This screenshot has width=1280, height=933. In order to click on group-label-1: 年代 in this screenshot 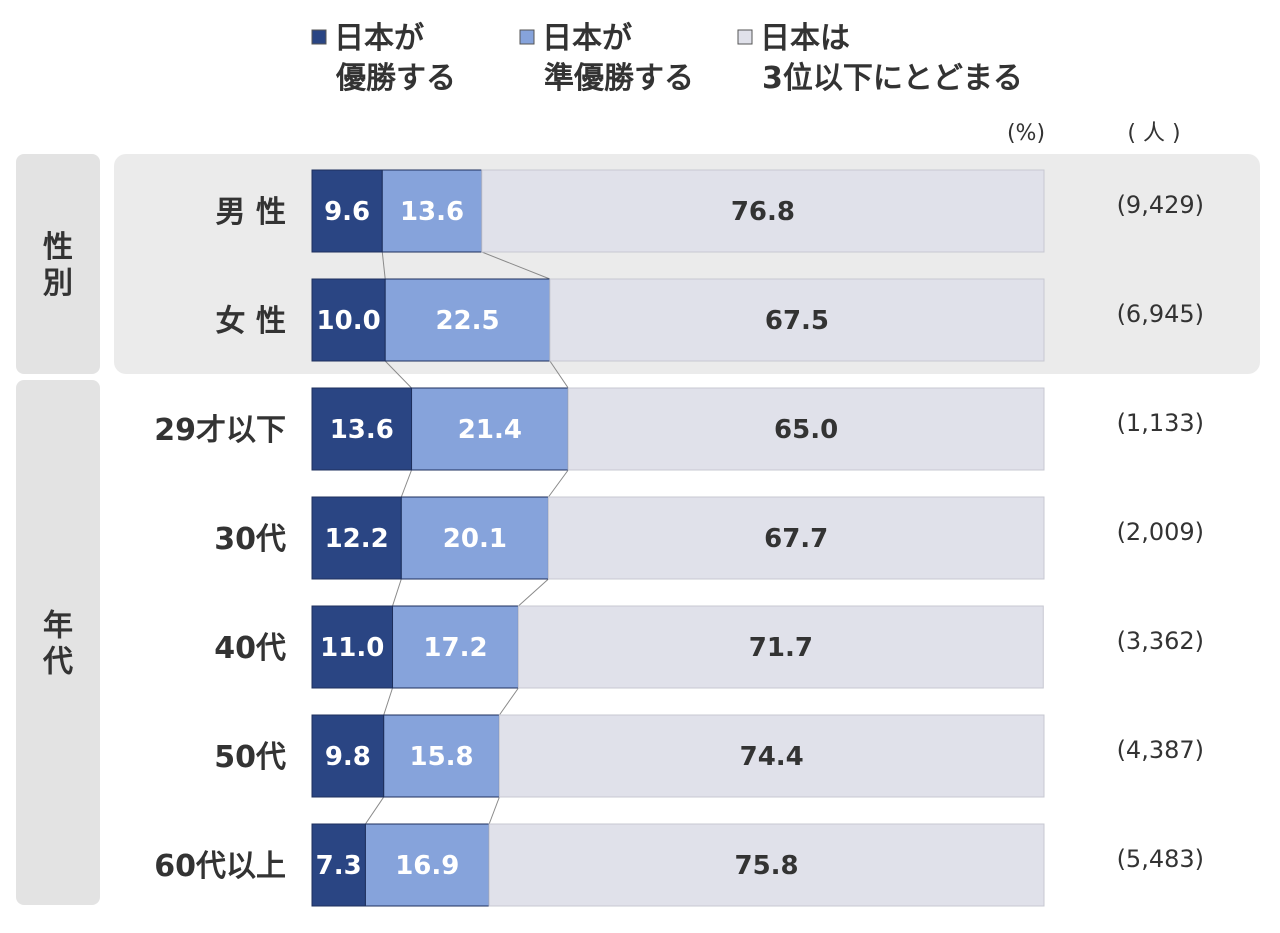, I will do `click(57, 644)`.